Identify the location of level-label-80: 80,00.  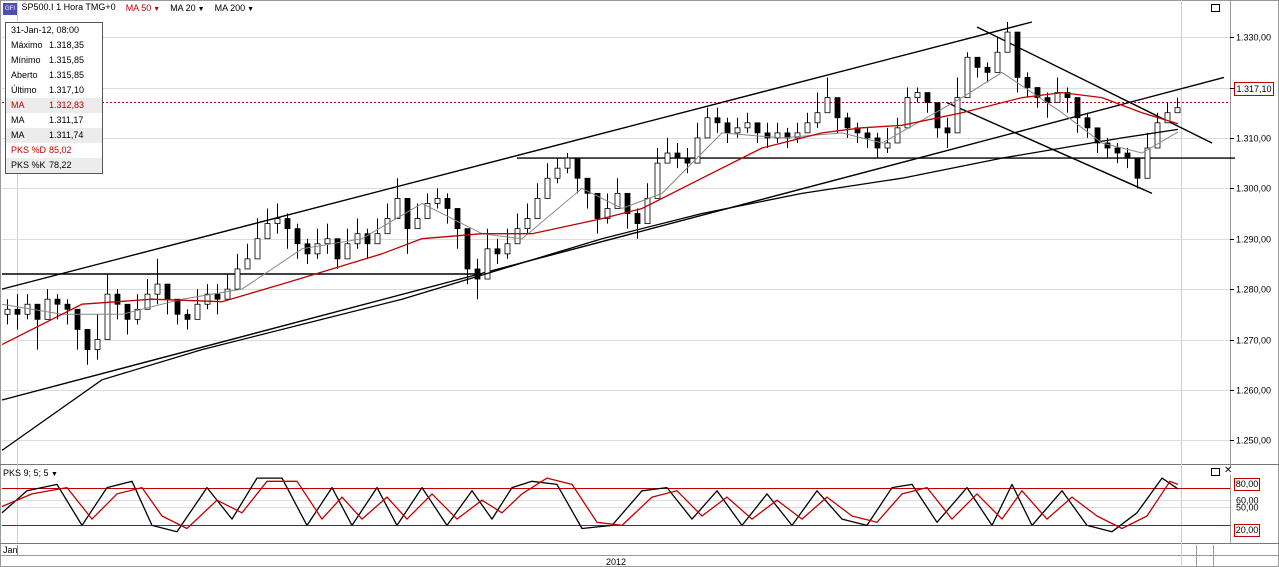
(1247, 484).